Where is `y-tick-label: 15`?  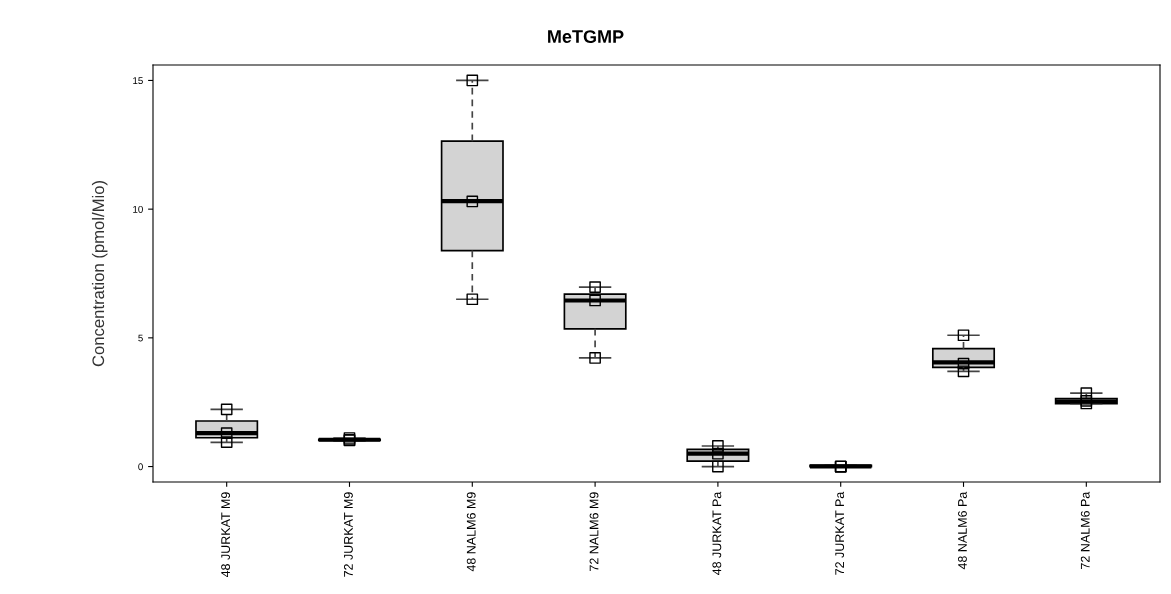
y-tick-label: 15 is located at coordinates (138, 81).